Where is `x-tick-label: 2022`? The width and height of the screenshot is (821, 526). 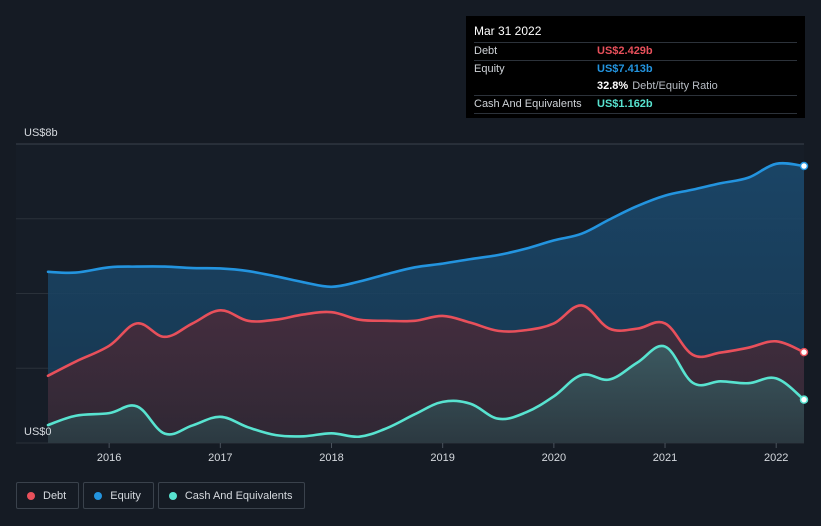
x-tick-label: 2022 is located at coordinates (776, 458).